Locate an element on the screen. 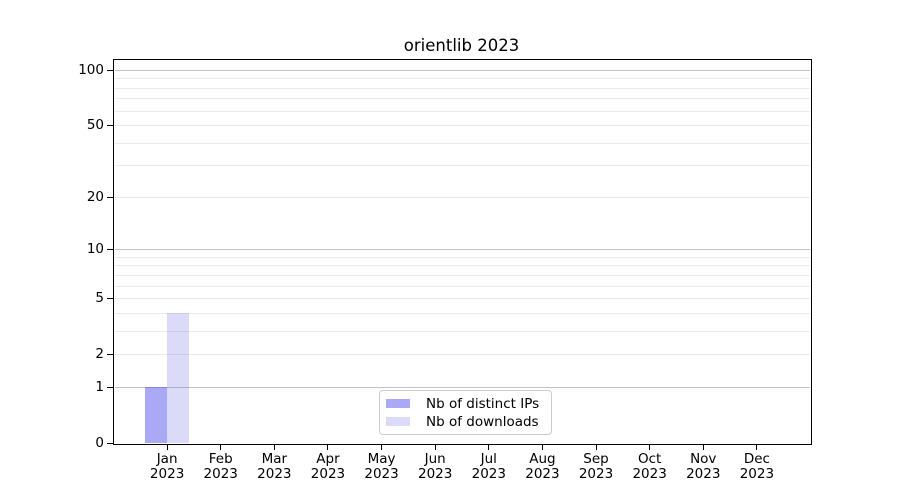 This screenshot has width=900, height=500. y-tick-label: 10 is located at coordinates (95, 249).